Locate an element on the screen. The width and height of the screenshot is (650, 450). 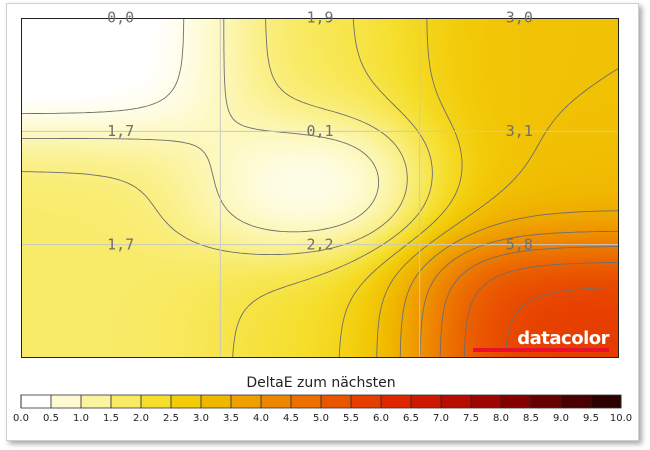
cell-label-r1-c0: 1,7 is located at coordinates (120, 131).